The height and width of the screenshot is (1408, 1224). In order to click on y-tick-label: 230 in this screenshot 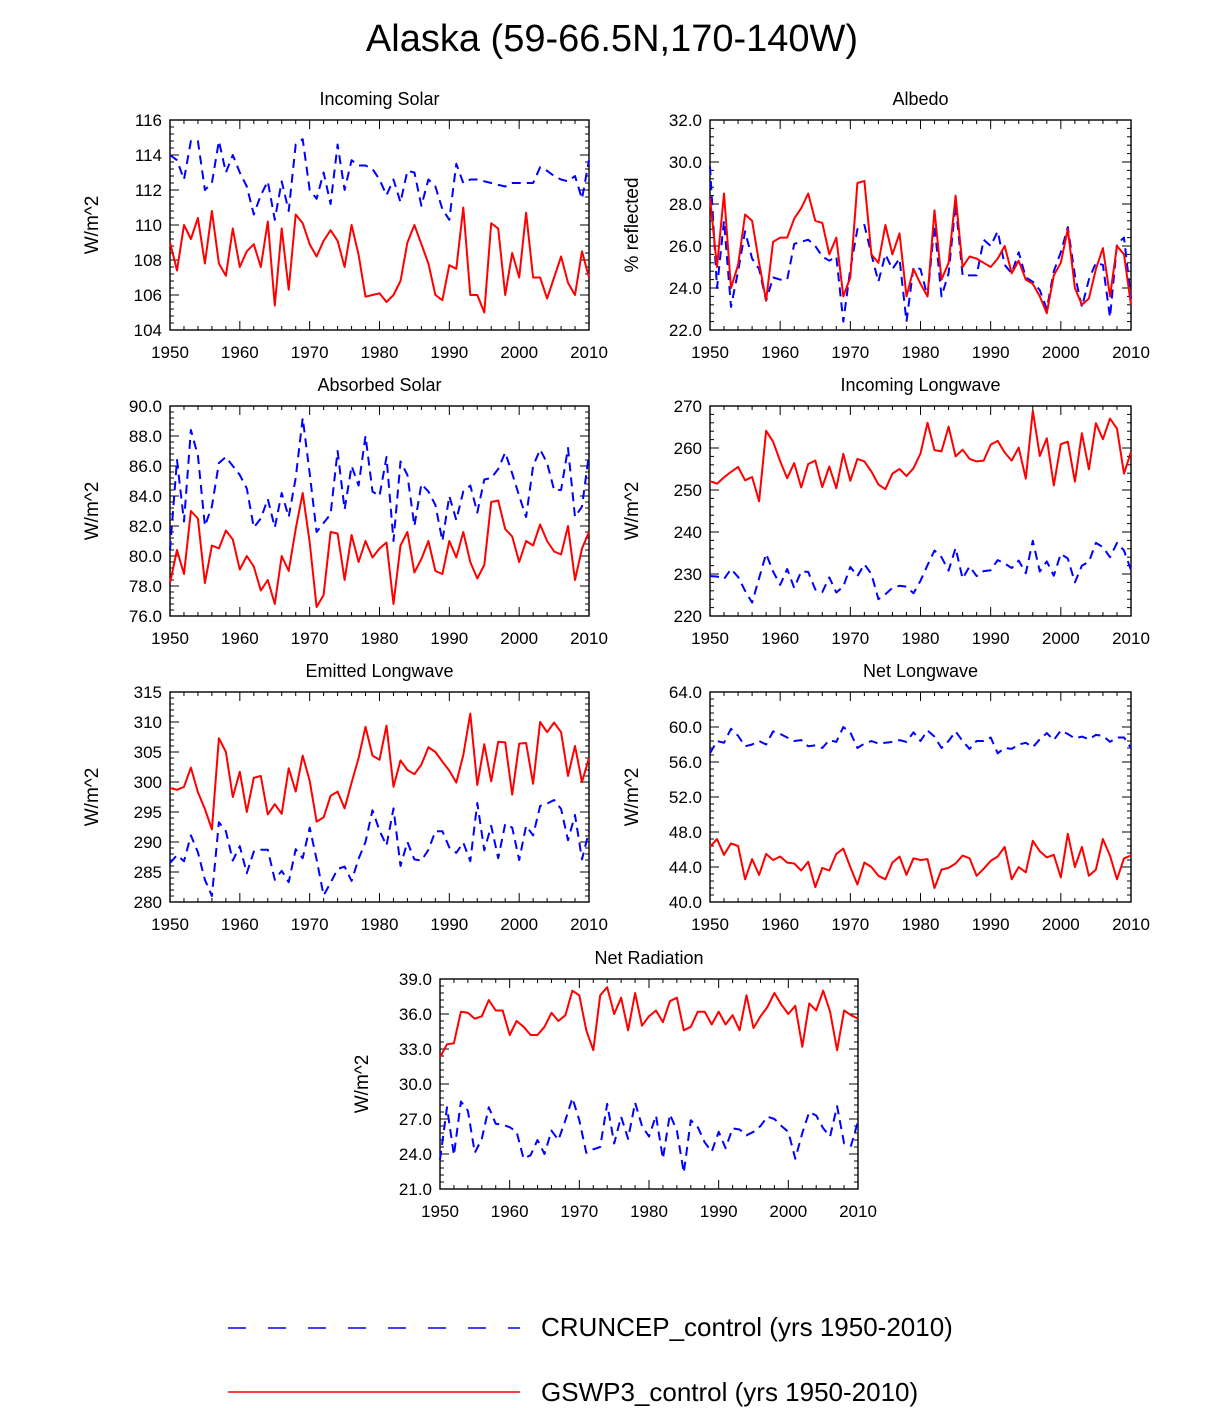, I will do `click(688, 574)`.